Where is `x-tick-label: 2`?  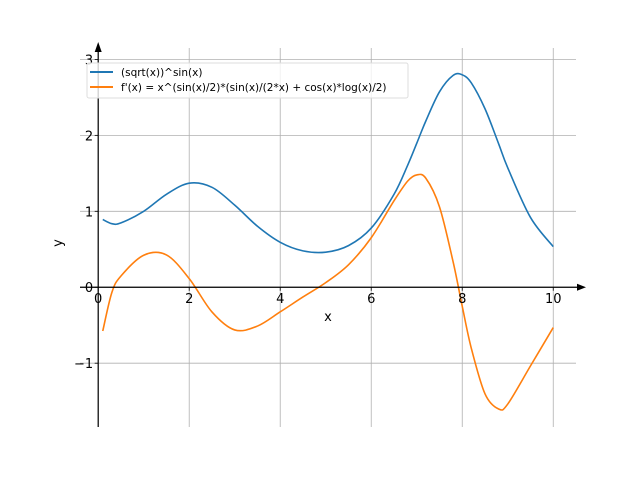
x-tick-label: 2 is located at coordinates (189, 299).